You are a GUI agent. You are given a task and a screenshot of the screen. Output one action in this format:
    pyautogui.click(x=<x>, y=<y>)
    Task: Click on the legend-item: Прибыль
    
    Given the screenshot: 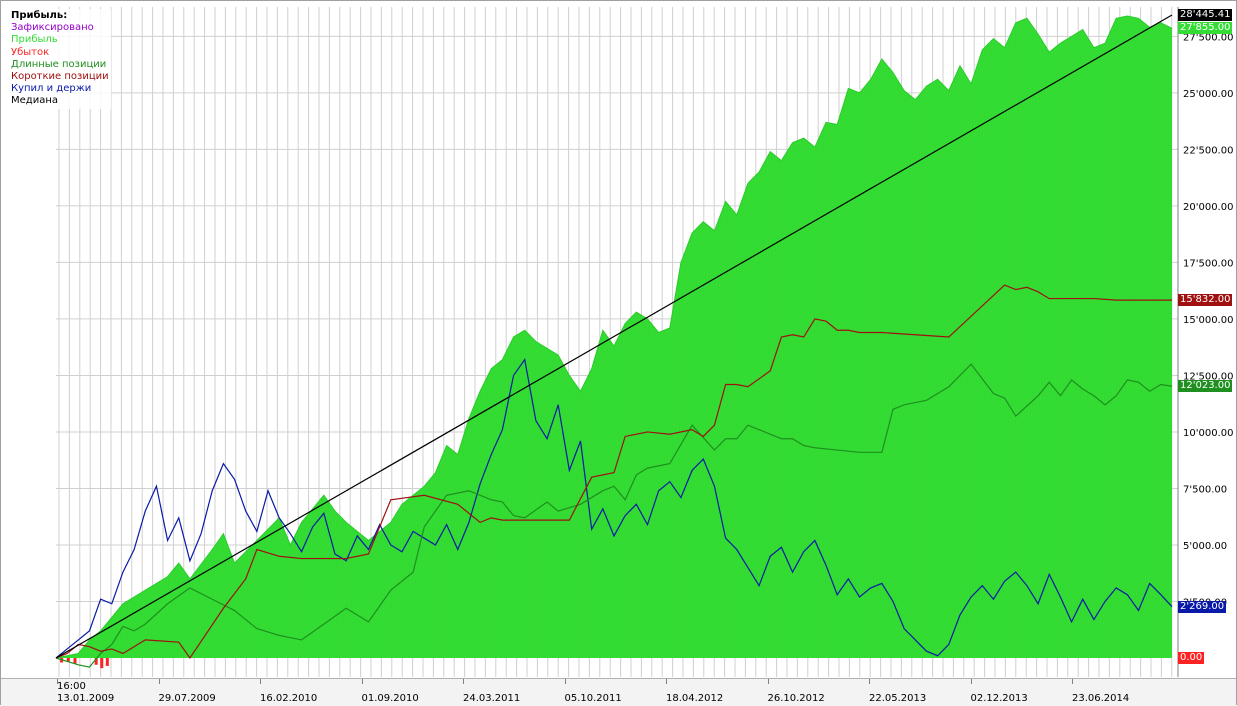 What is the action you would take?
    pyautogui.click(x=34, y=40)
    